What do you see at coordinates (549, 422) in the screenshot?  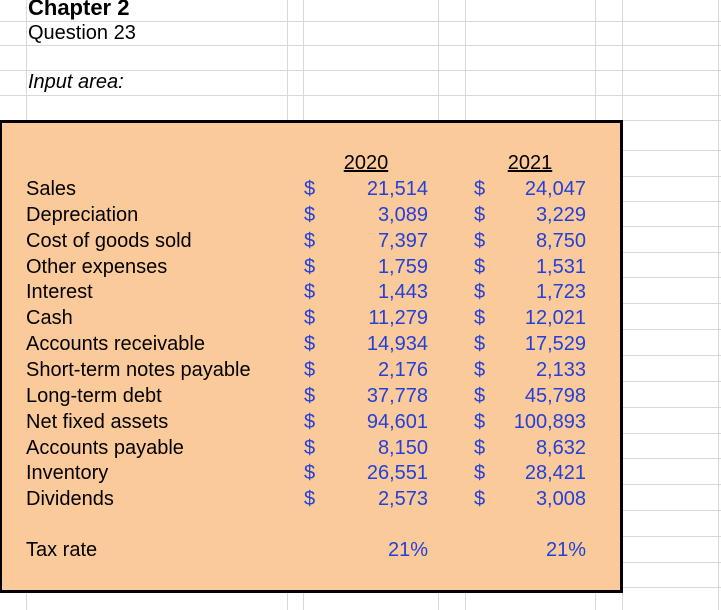 I see `value-2021: 100,893` at bounding box center [549, 422].